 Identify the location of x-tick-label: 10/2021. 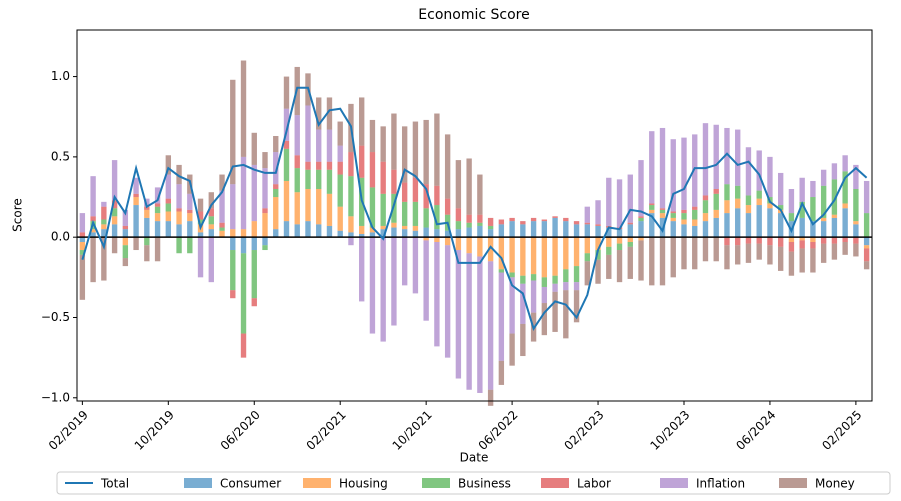
(412, 430).